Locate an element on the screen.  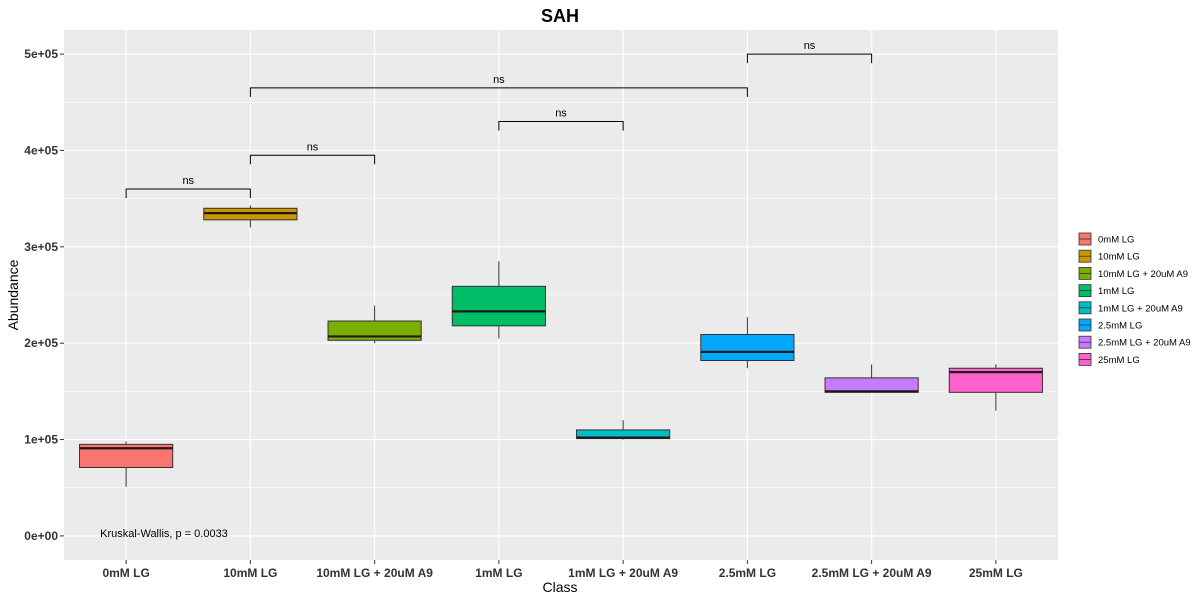
legend-item: 10mM LG + 20uM A9 is located at coordinates (1133, 273).